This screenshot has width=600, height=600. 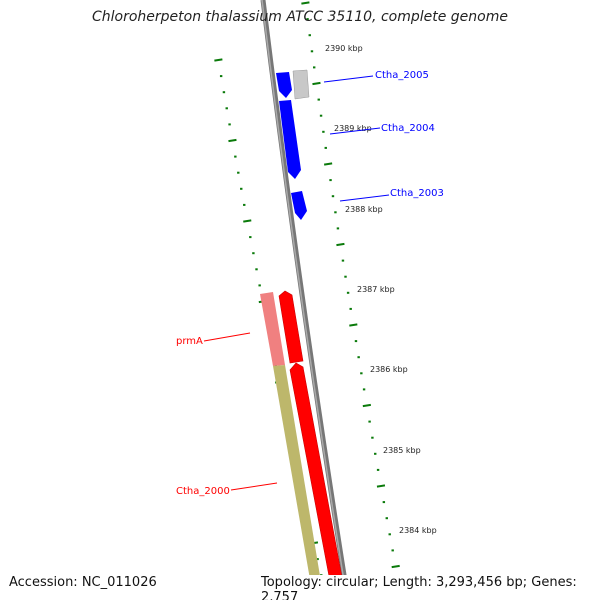 What do you see at coordinates (291, 327) in the screenshot?
I see `feature-prma` at bounding box center [291, 327].